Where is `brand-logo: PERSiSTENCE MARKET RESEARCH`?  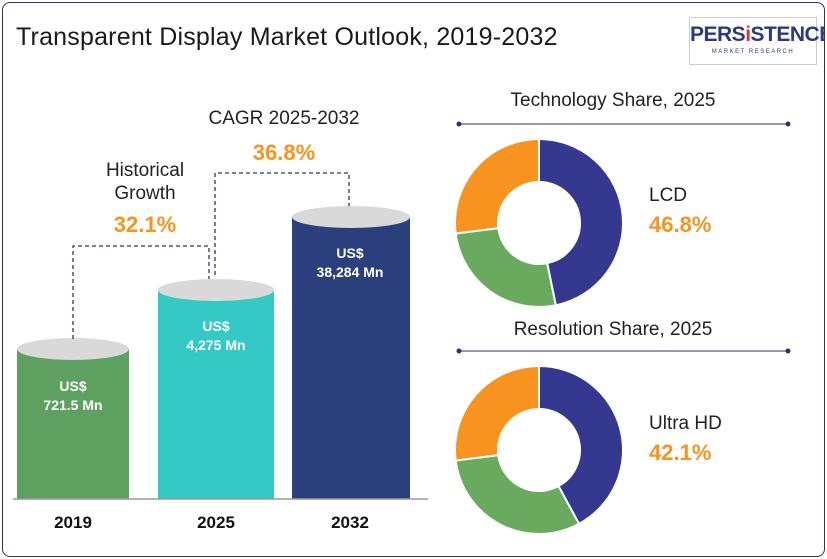
brand-logo: PERSiSTENCE MARKET RESEARCH is located at coordinates (757, 41).